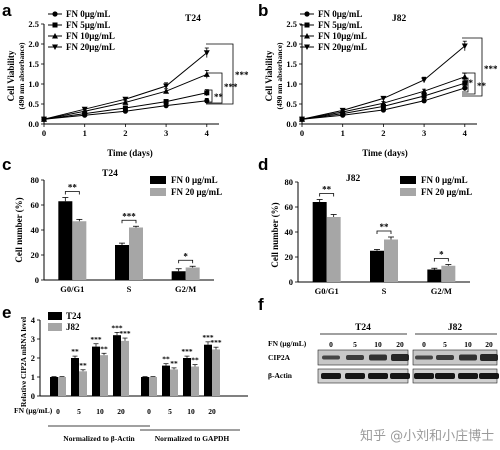 Image resolution: width=500 pixels, height=450 pixels. Describe the element at coordinates (383, 133) in the screenshot. I see `panel-b-xtick-label: 2` at that location.